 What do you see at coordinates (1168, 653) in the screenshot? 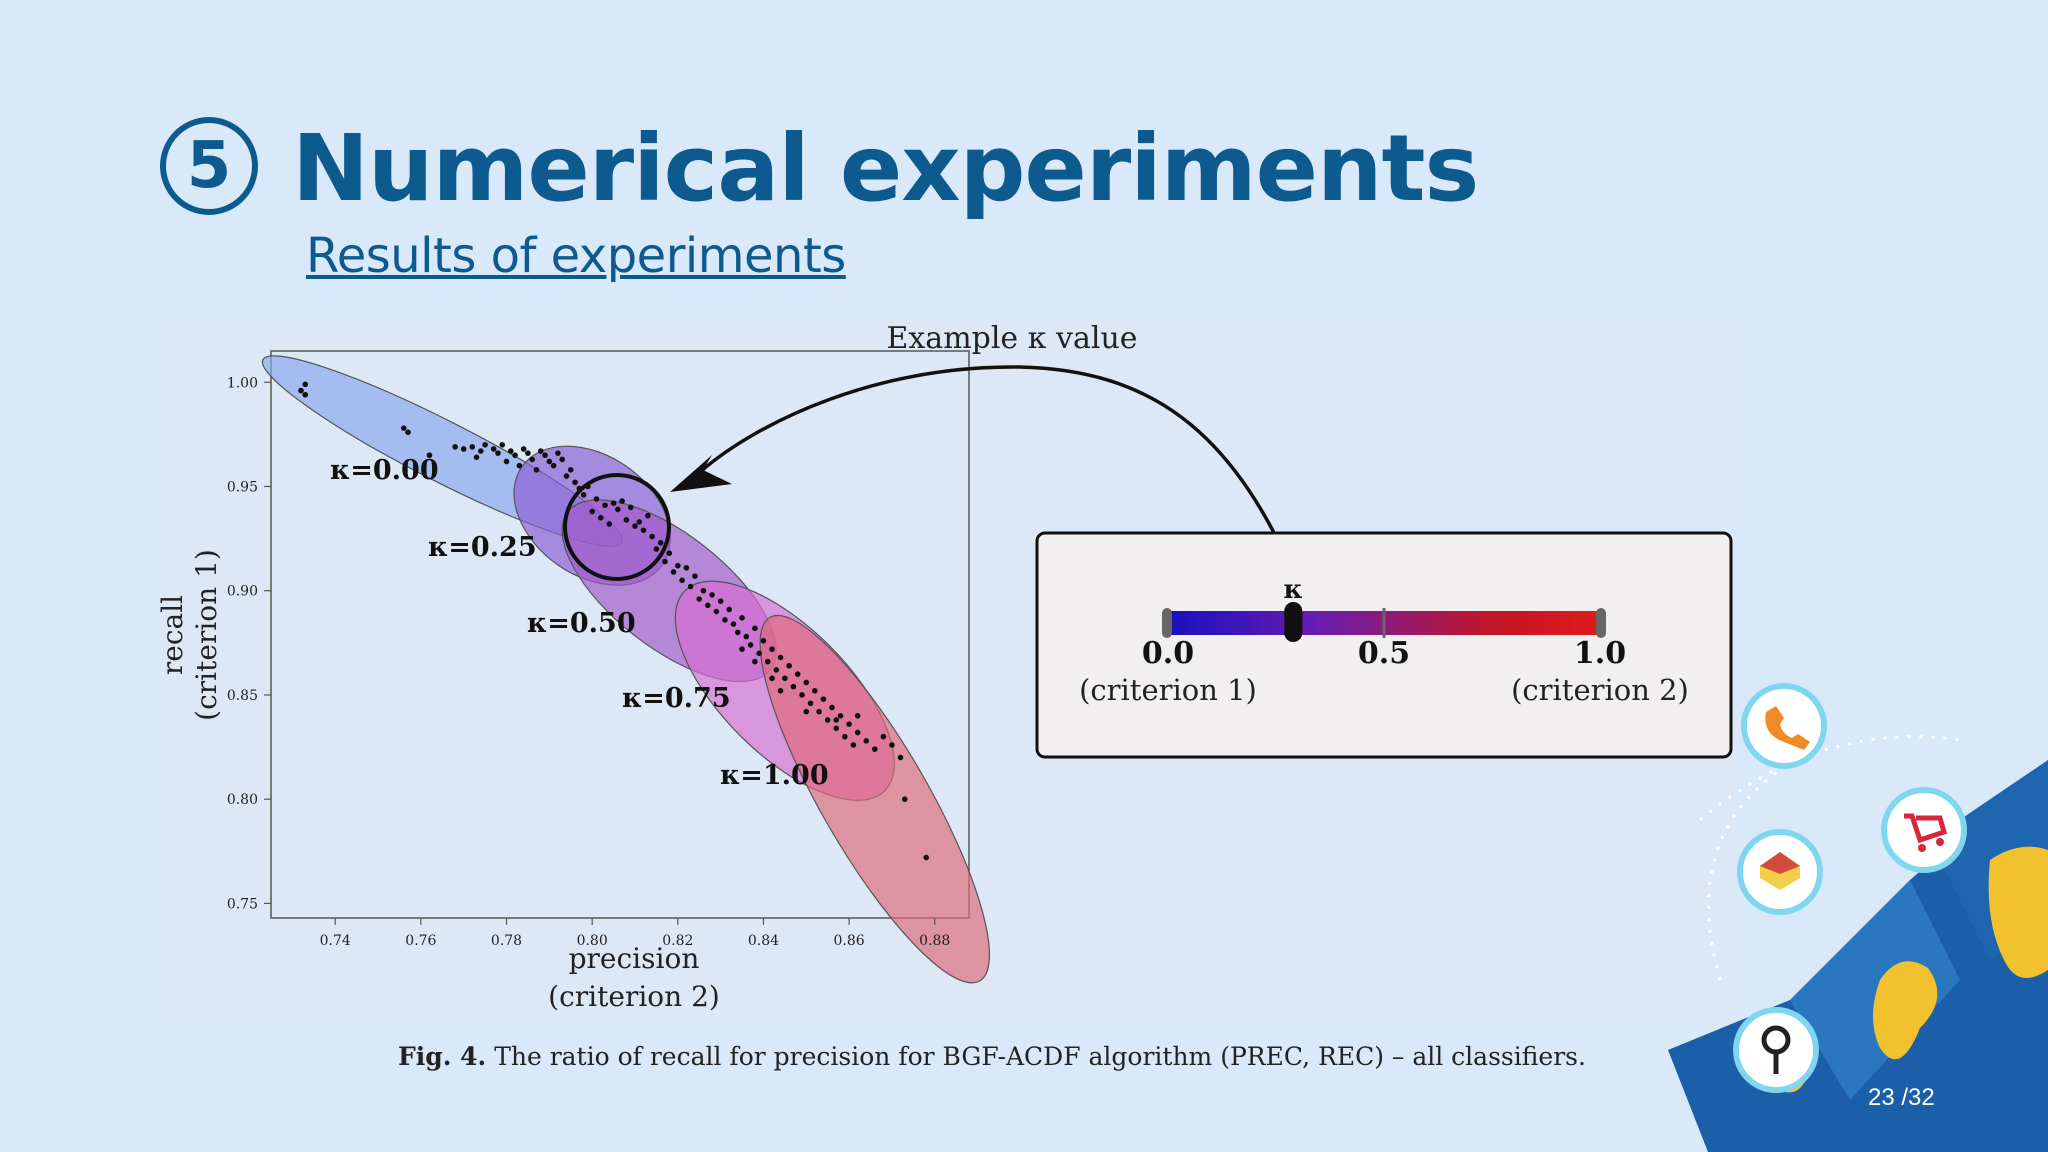
I see `scale-tick-0: 0.0` at bounding box center [1168, 653].